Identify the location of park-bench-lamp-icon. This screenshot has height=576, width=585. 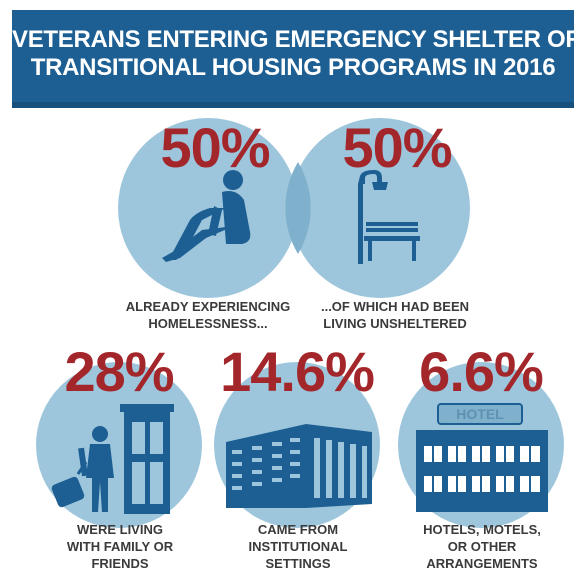
(389, 217).